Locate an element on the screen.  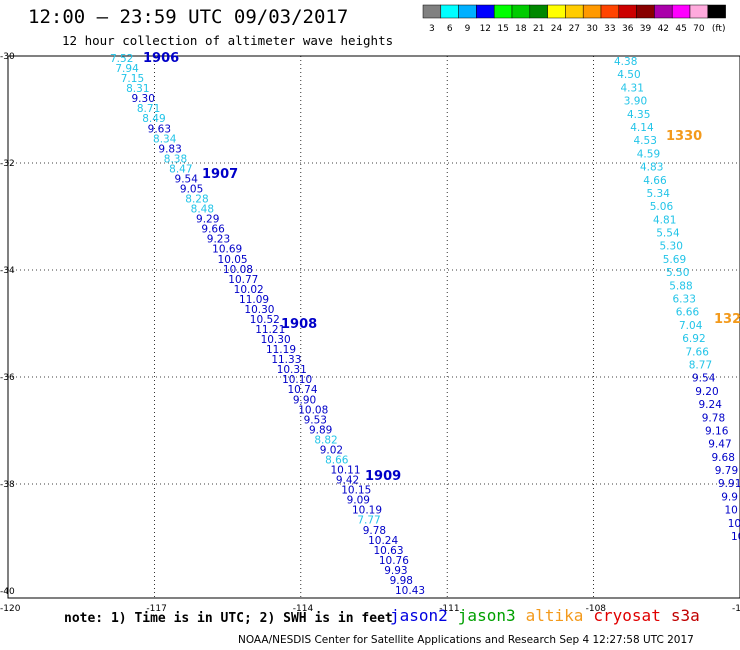
swh-value: 9.83 is located at coordinates (169, 149).